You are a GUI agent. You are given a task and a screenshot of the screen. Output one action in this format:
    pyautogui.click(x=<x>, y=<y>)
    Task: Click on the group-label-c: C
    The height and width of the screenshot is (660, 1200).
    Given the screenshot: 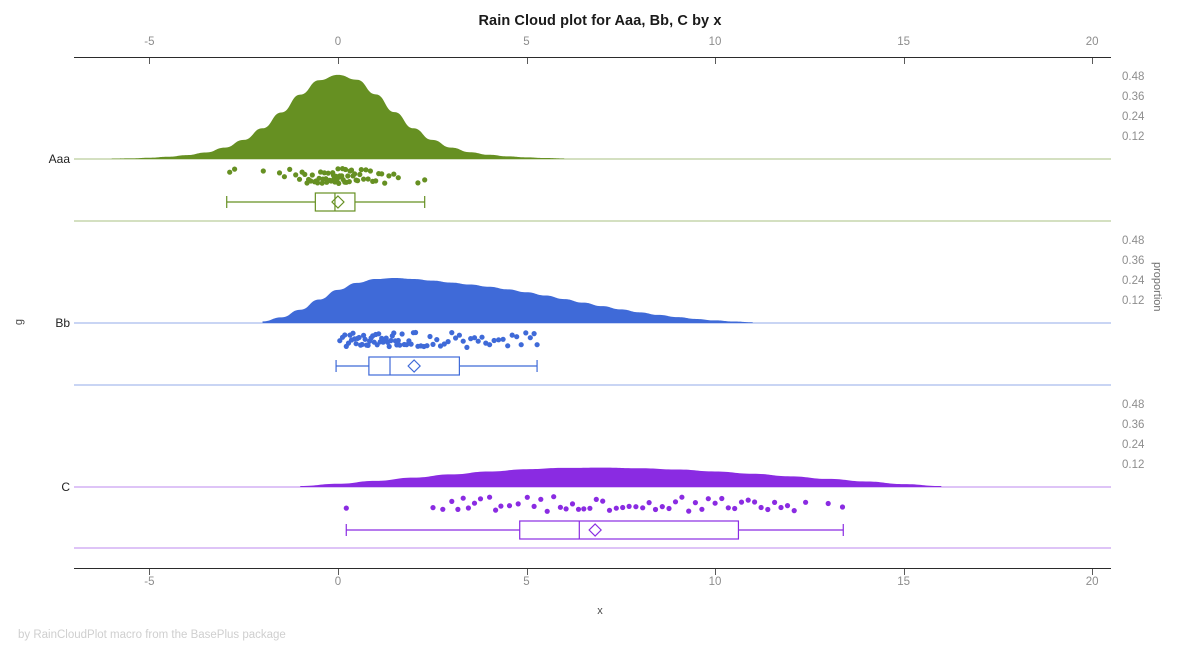 What is the action you would take?
    pyautogui.click(x=65, y=487)
    